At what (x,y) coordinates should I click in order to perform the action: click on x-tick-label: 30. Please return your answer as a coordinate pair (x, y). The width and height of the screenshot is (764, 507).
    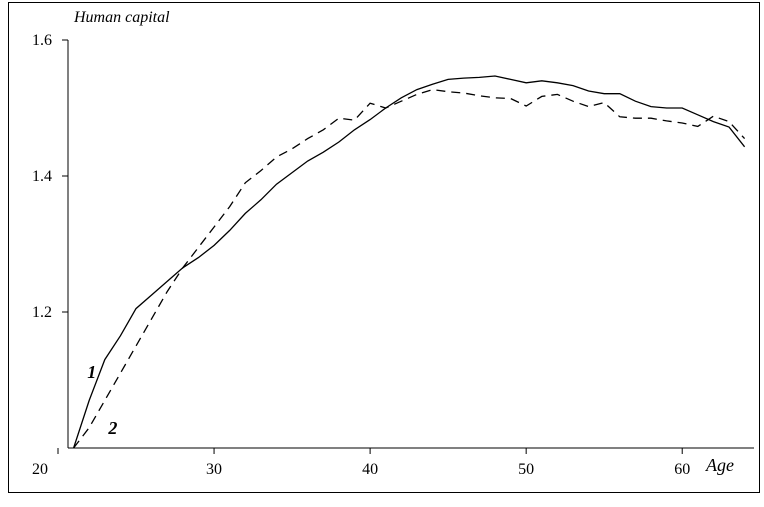
    Looking at the image, I should click on (214, 469).